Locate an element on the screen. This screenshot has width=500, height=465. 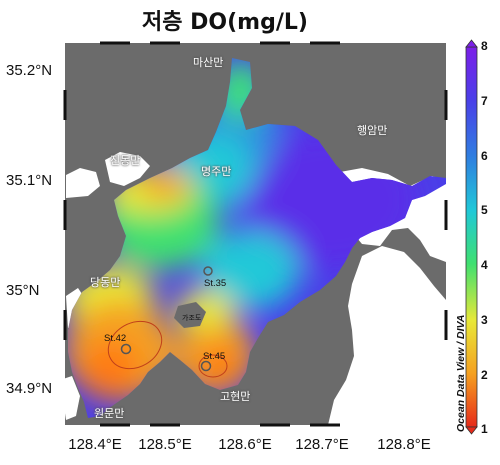
map-title: 저층 DO(mg/L) is located at coordinates (225, 22).